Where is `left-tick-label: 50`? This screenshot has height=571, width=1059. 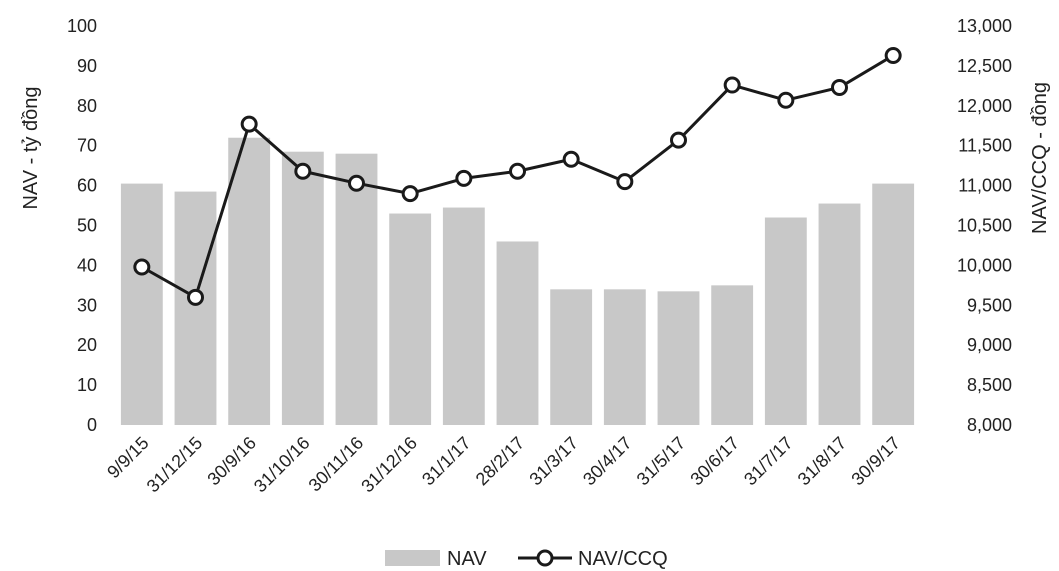
left-tick-label: 50 is located at coordinates (87, 226).